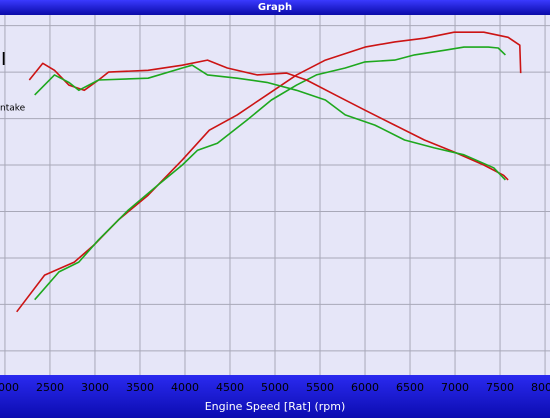 The image size is (550, 418). I want to click on x-tick-label: 5000, so click(275, 387).